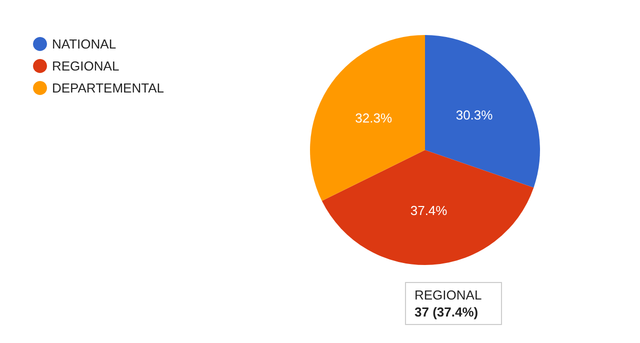 The image size is (640, 343). What do you see at coordinates (475, 114) in the screenshot?
I see `data-label: 30.3%` at bounding box center [475, 114].